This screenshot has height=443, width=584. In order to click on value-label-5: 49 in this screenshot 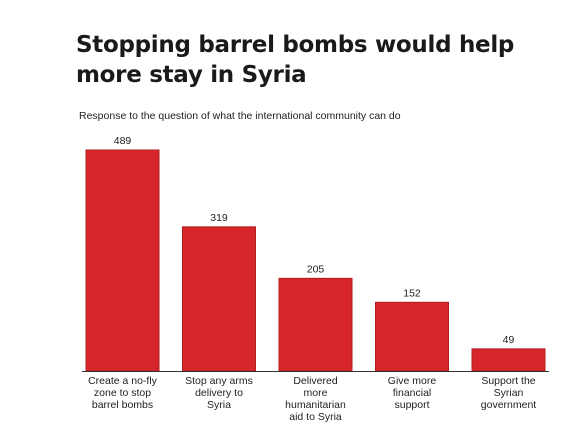, I will do `click(509, 340)`.